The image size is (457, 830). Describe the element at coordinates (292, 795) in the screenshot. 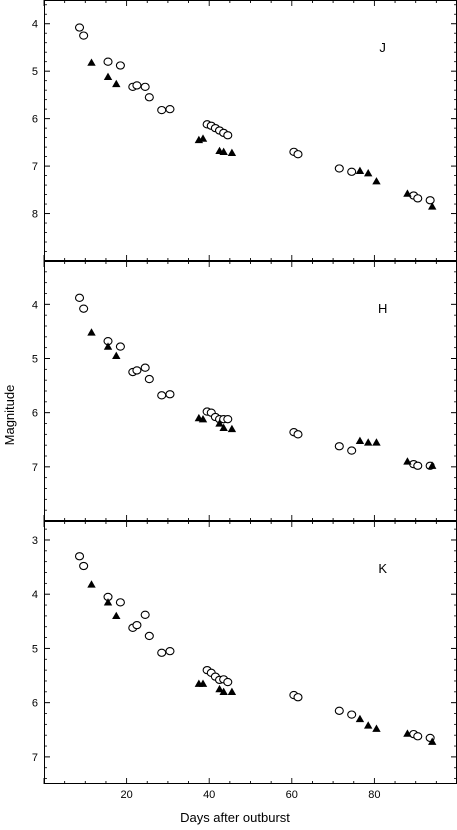

I see `x-tick-label: 60` at that location.